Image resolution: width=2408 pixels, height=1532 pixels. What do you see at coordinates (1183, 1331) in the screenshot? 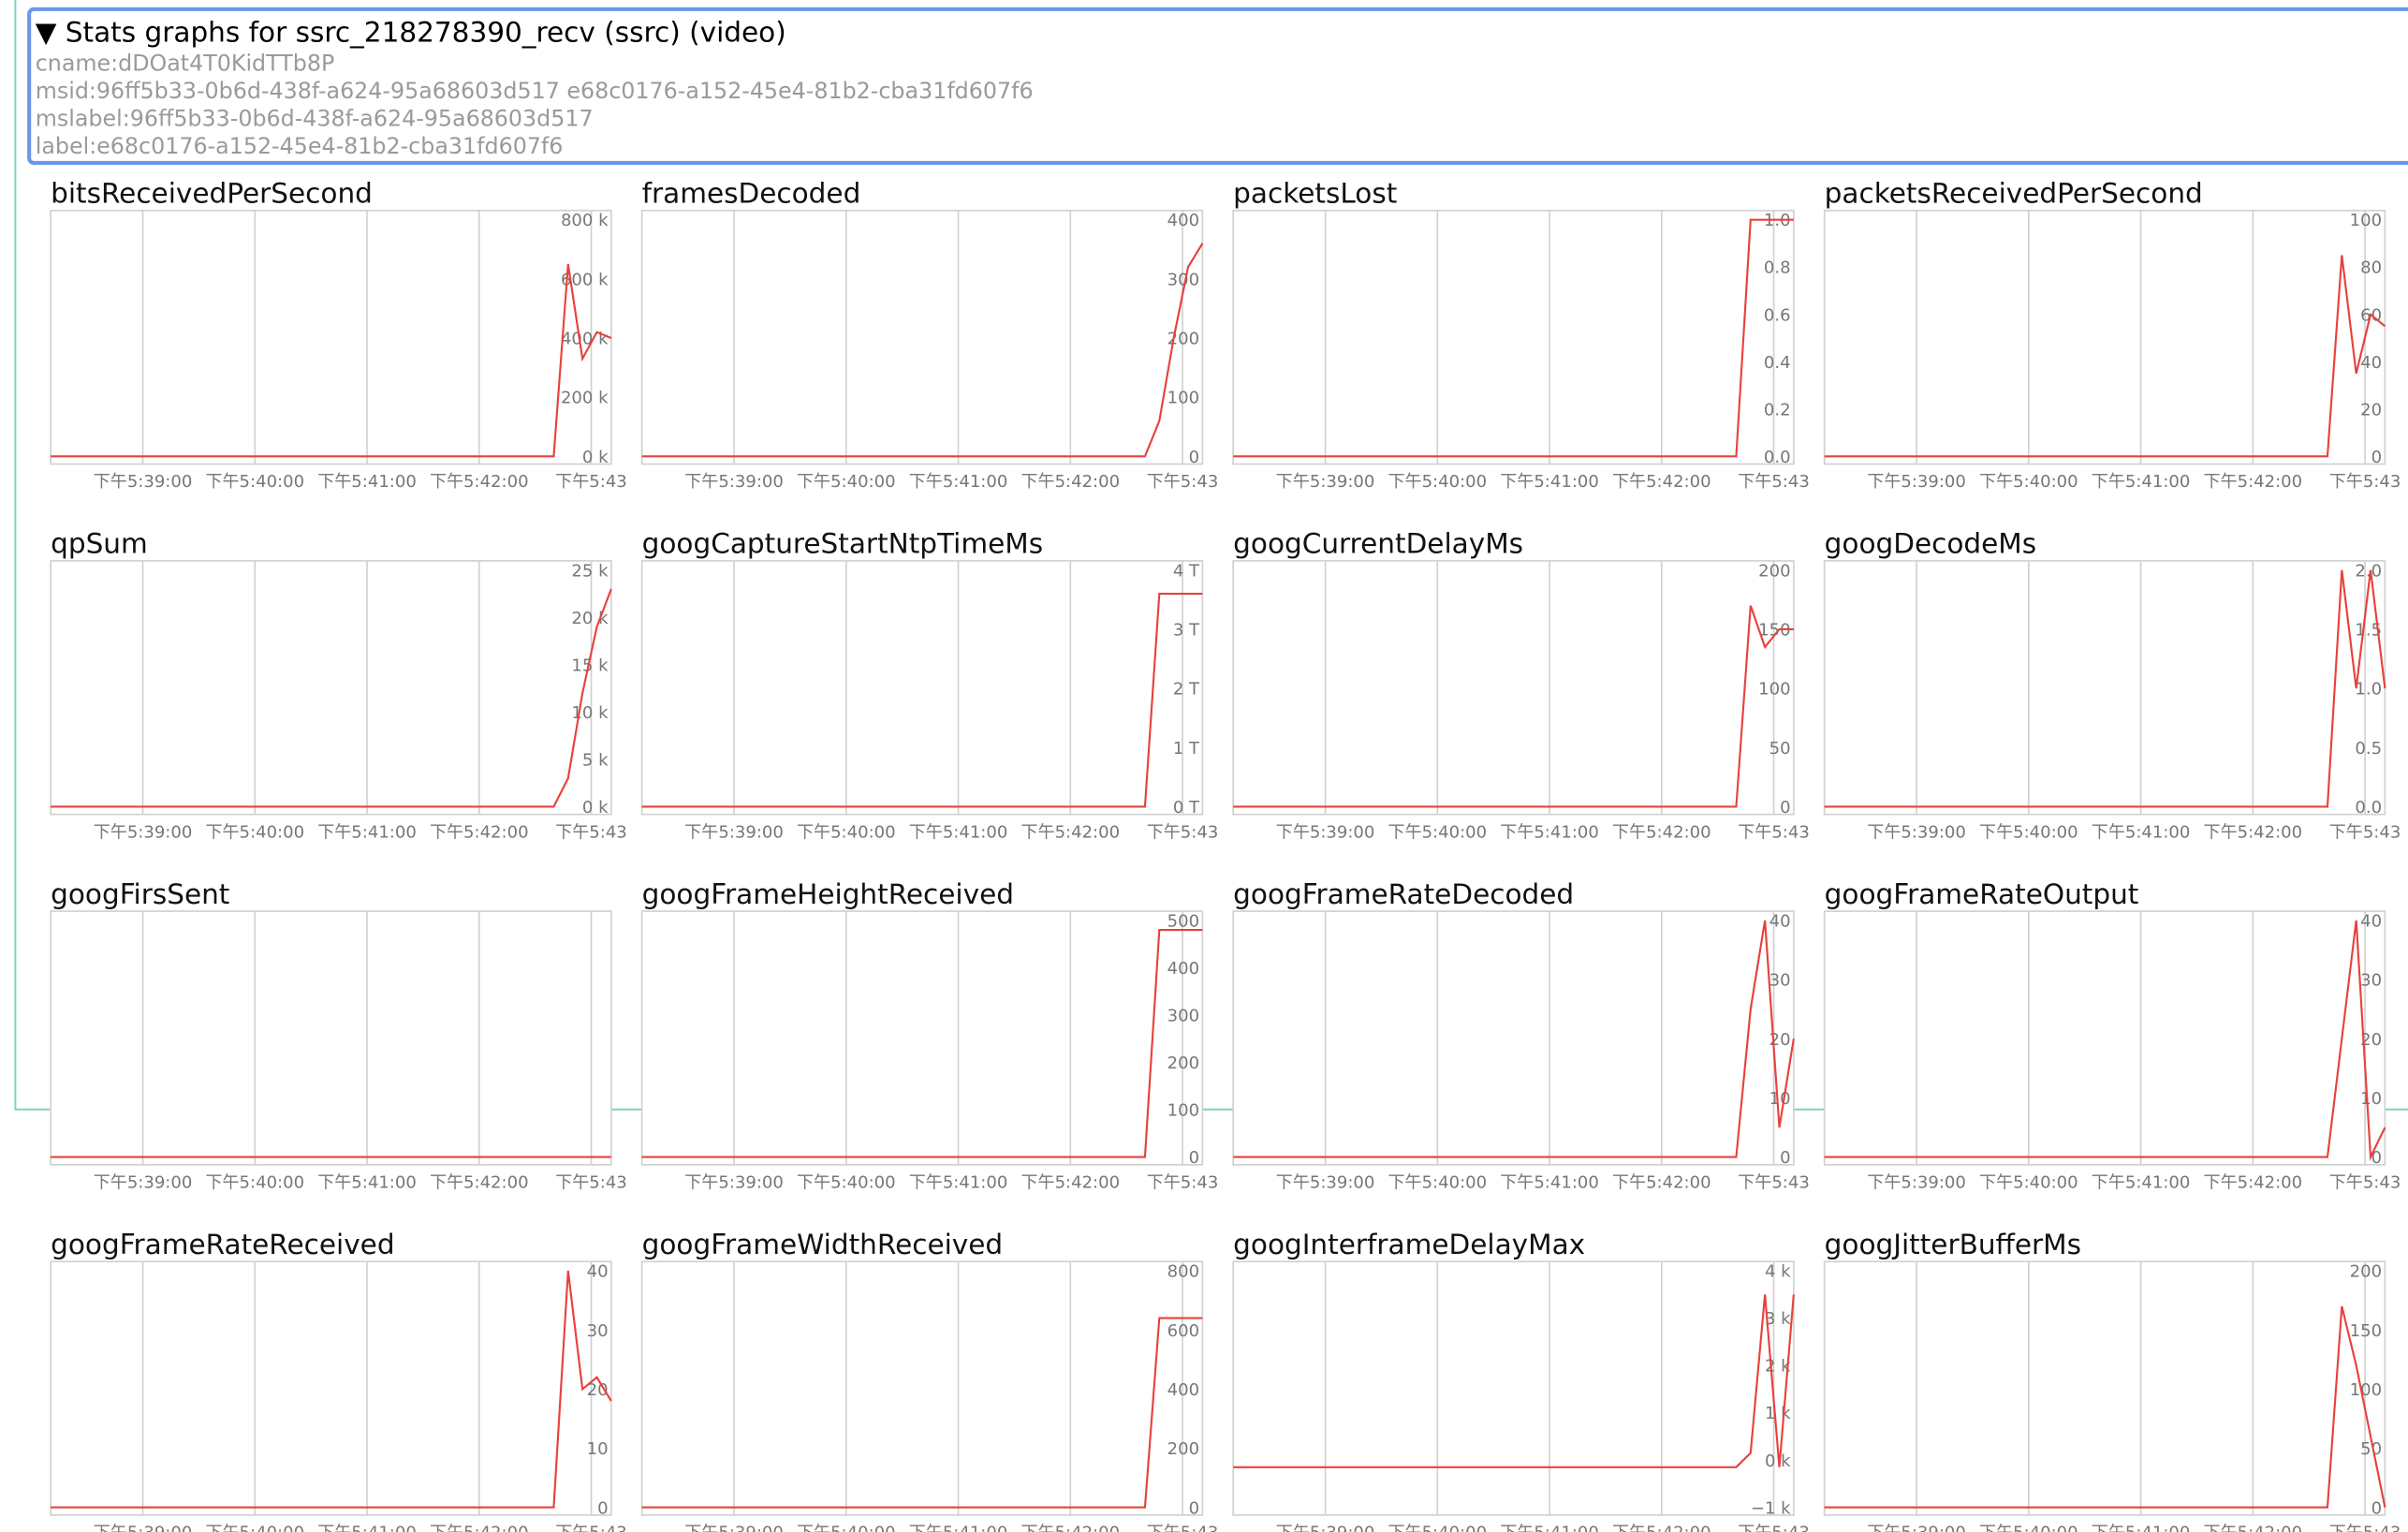
I see `y-tick-label: 600` at bounding box center [1183, 1331].